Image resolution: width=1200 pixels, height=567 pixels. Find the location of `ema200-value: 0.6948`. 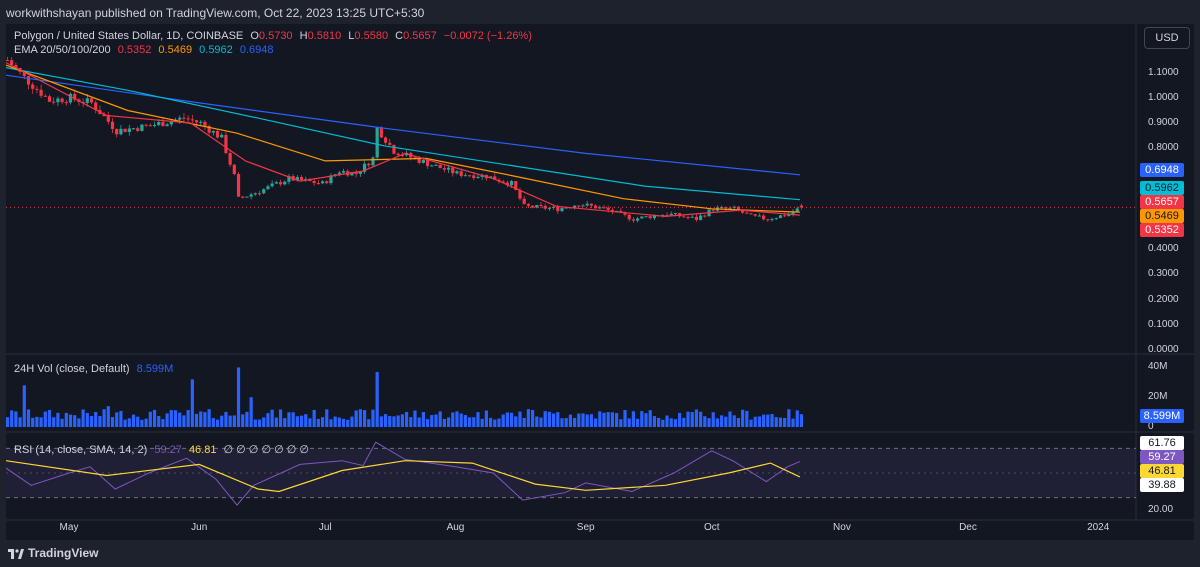

ema200-value: 0.6948 is located at coordinates (256, 50).